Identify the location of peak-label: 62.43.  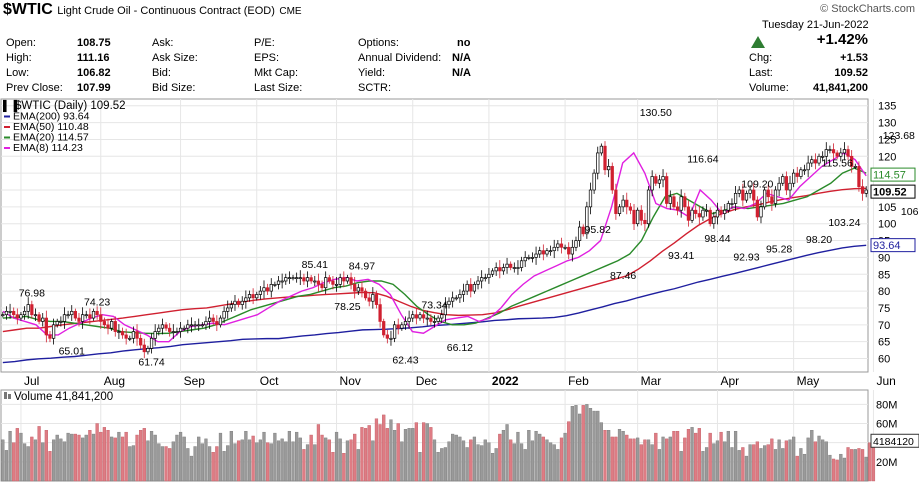
(405, 360).